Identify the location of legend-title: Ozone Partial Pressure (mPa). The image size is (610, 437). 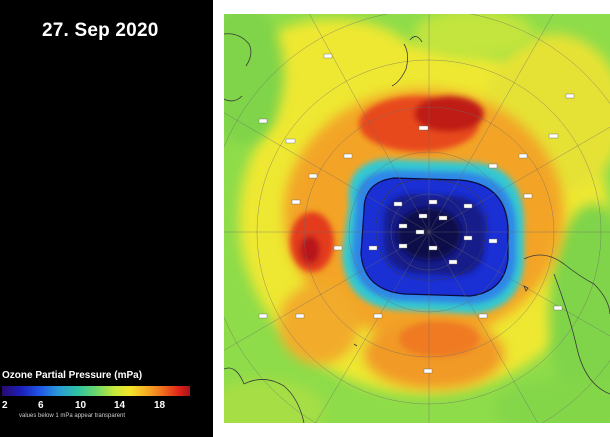
(72, 375).